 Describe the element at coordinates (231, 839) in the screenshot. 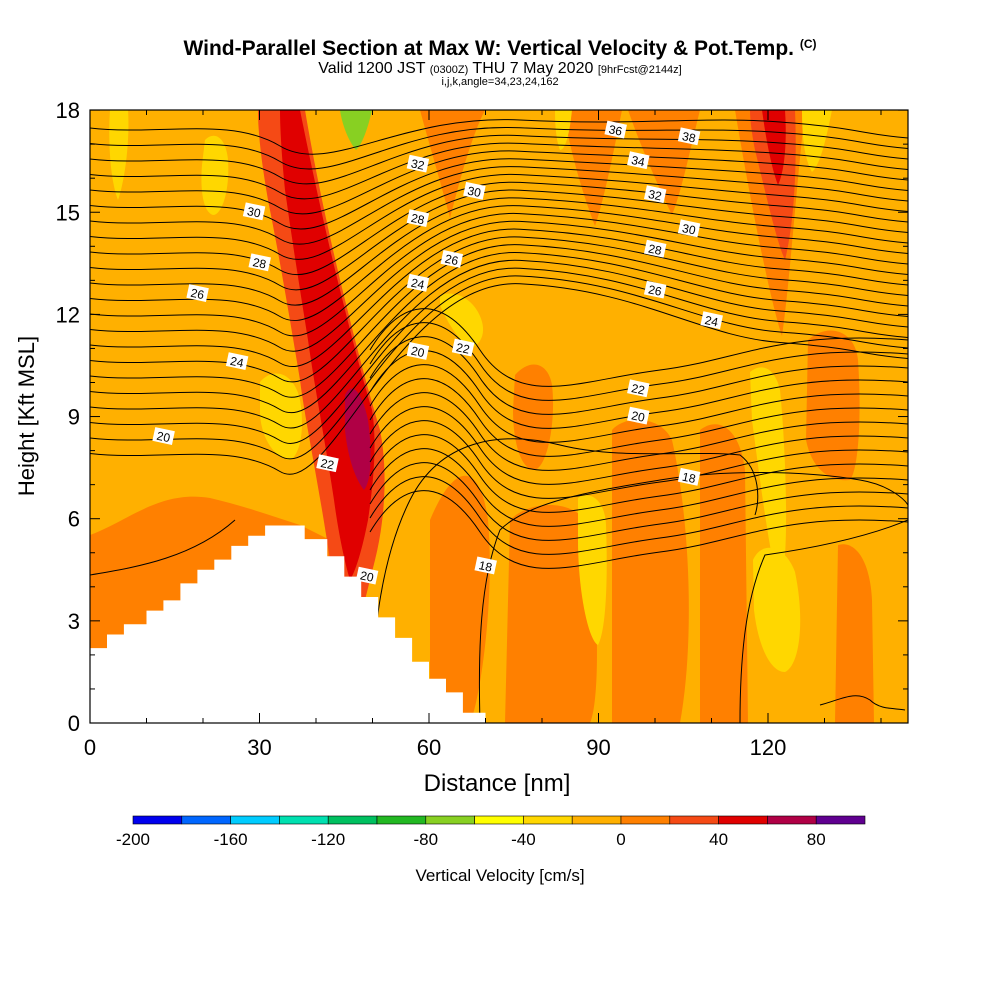

I see `colorbar-tick-label: -160` at that location.